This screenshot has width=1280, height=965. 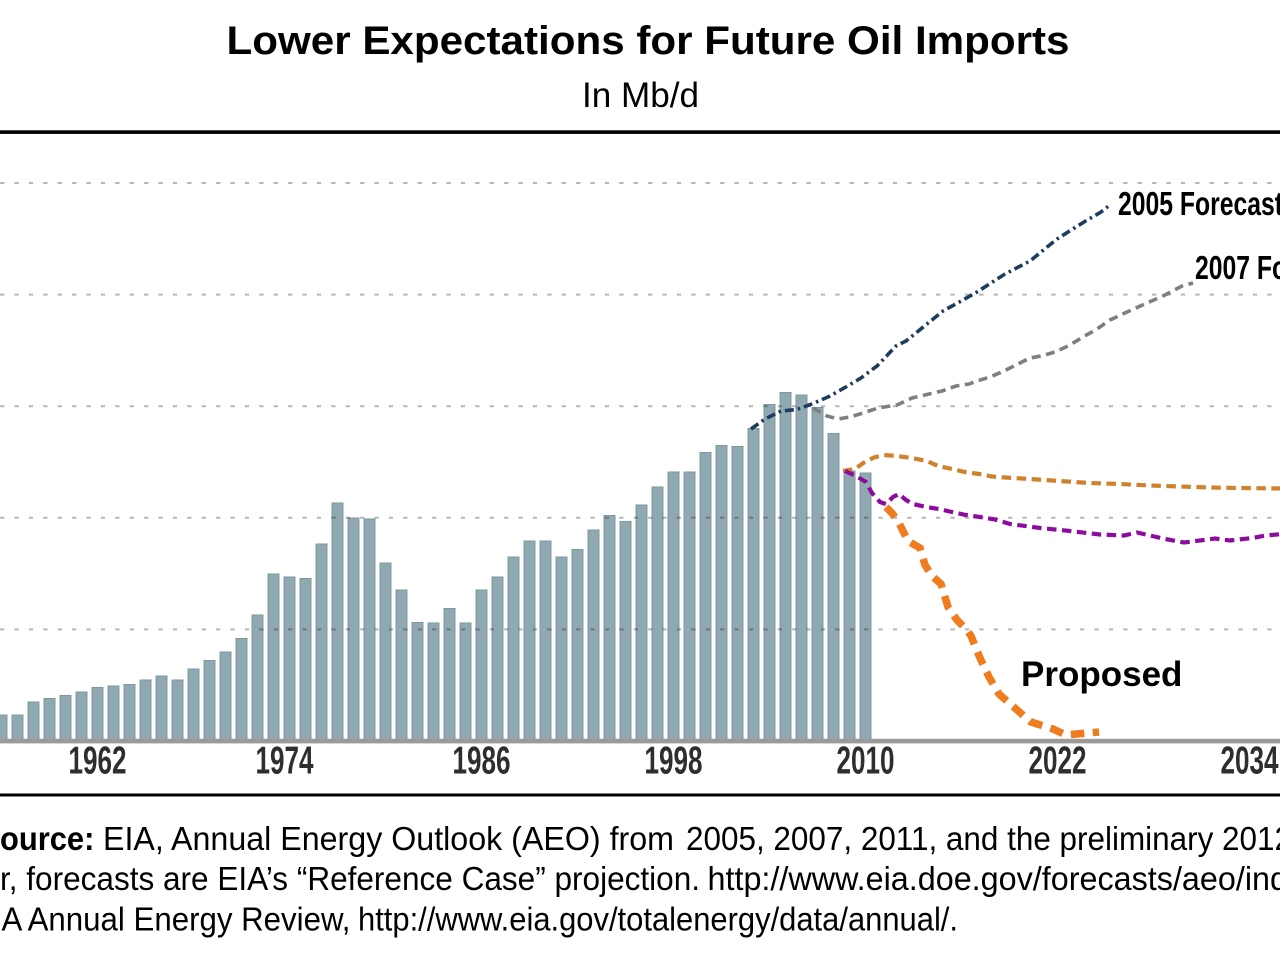 I want to click on svg-text: Source:, so click(x=47, y=838).